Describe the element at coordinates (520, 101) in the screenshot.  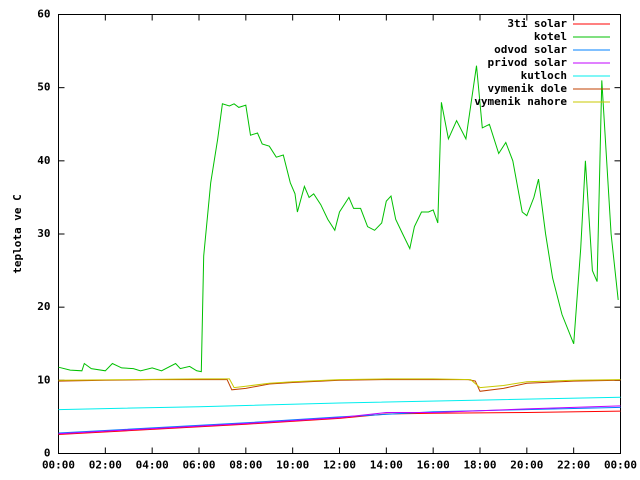
I see `legend-label: vymenik nahore` at that location.